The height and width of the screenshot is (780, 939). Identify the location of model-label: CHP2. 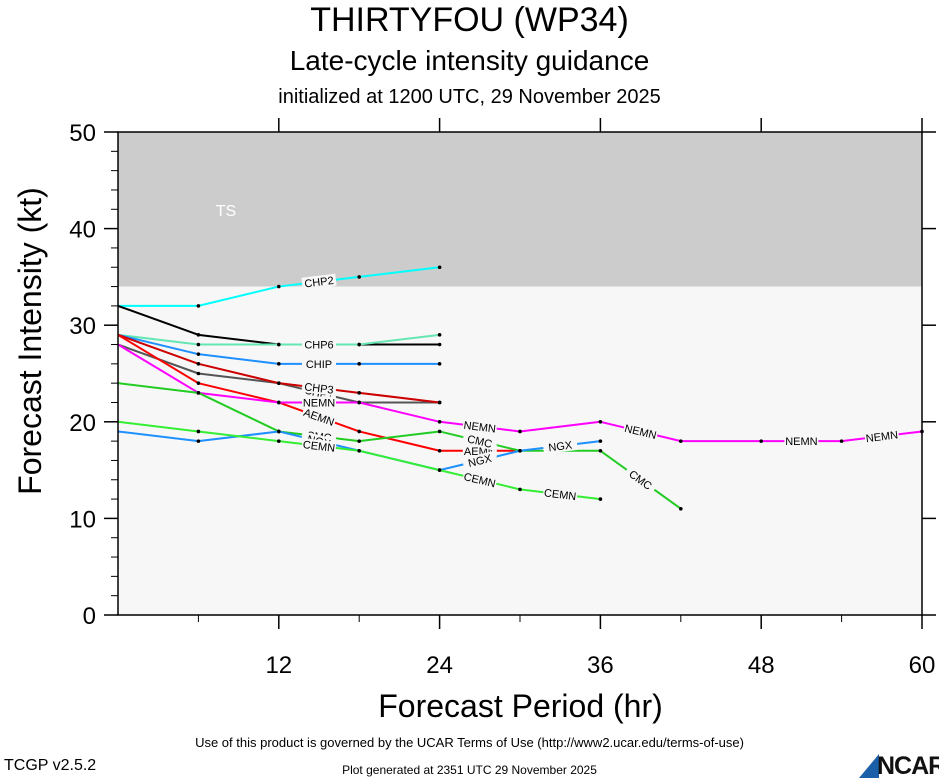
(319, 282).